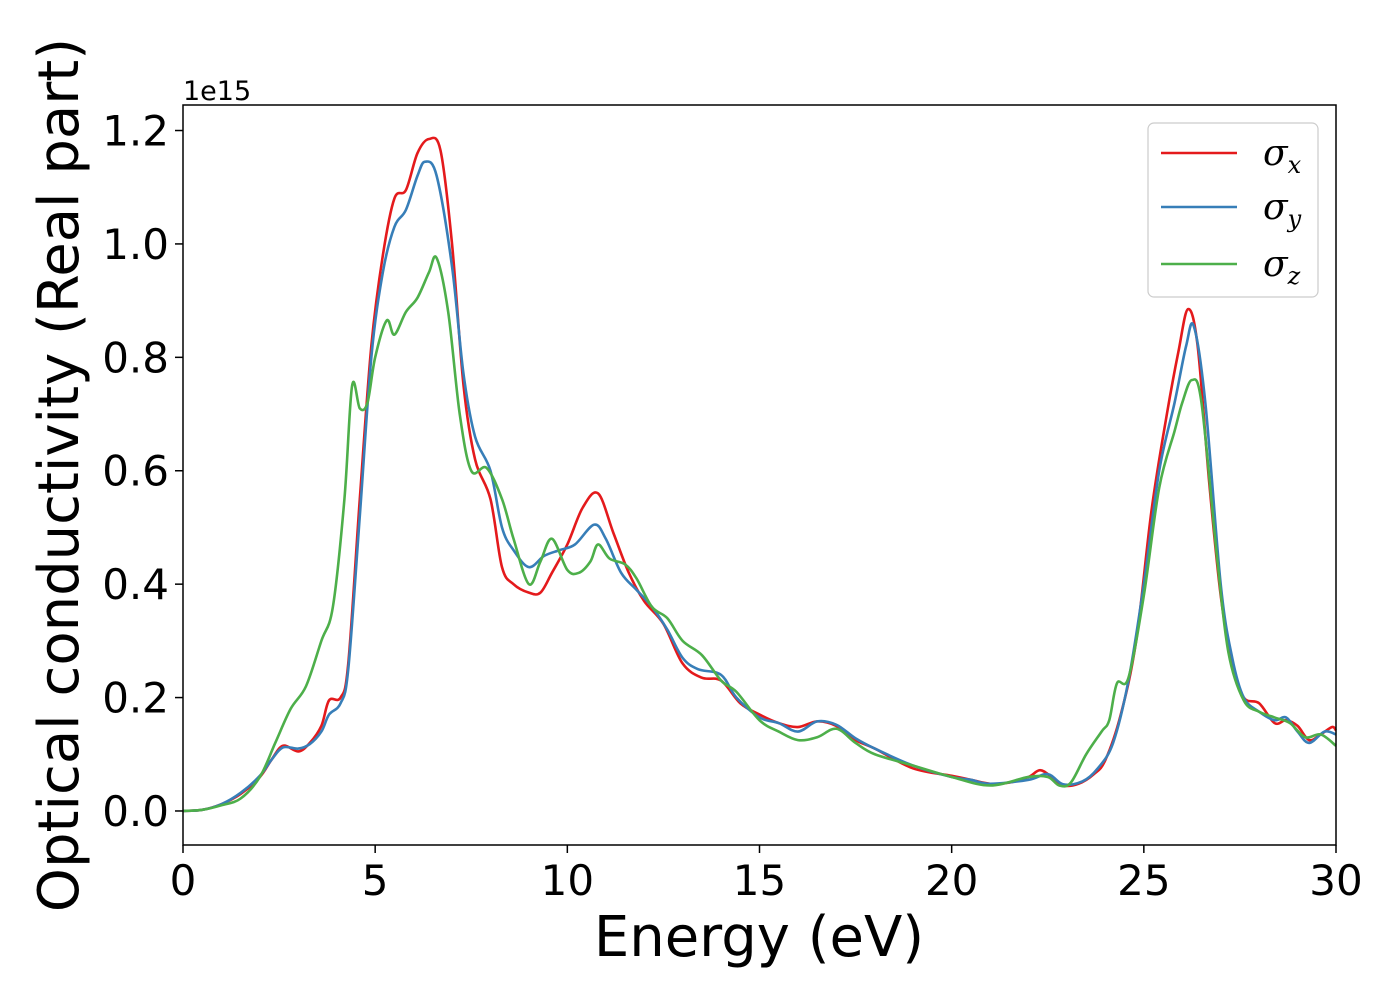 The image size is (1400, 1000). What do you see at coordinates (1143, 880) in the screenshot?
I see `x-tick-label: 25` at bounding box center [1143, 880].